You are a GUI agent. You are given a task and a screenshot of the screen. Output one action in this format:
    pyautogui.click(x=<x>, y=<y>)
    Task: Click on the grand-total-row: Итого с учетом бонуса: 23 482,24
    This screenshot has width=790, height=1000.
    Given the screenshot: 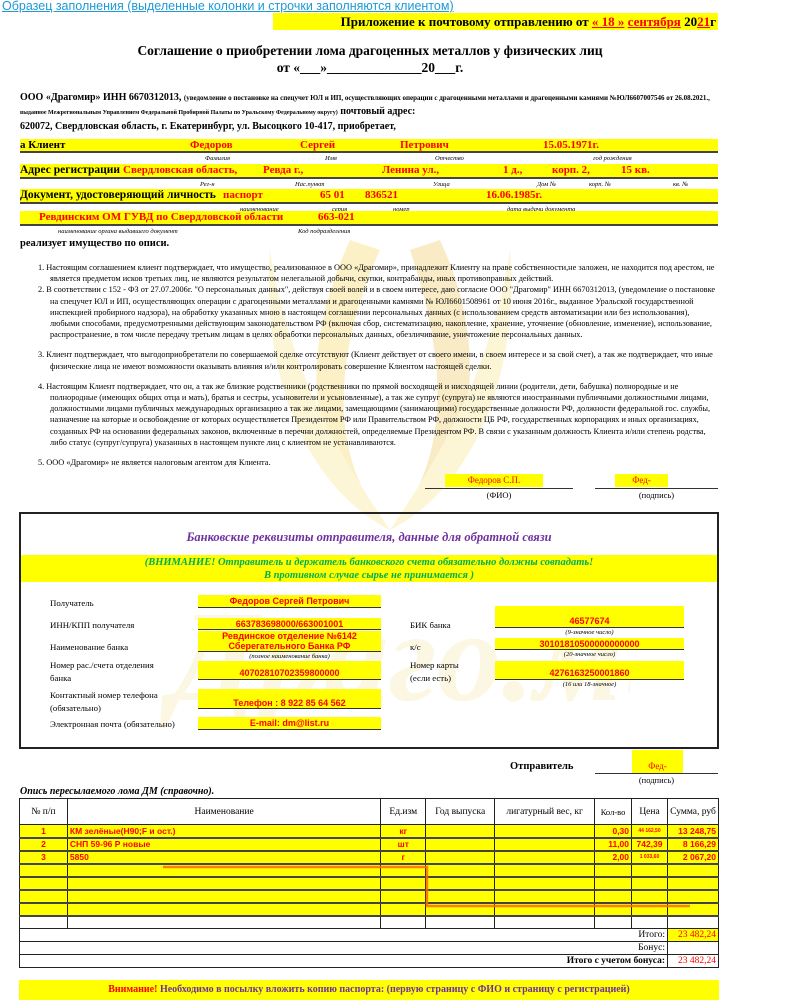 What is the action you would take?
    pyautogui.click(x=369, y=961)
    